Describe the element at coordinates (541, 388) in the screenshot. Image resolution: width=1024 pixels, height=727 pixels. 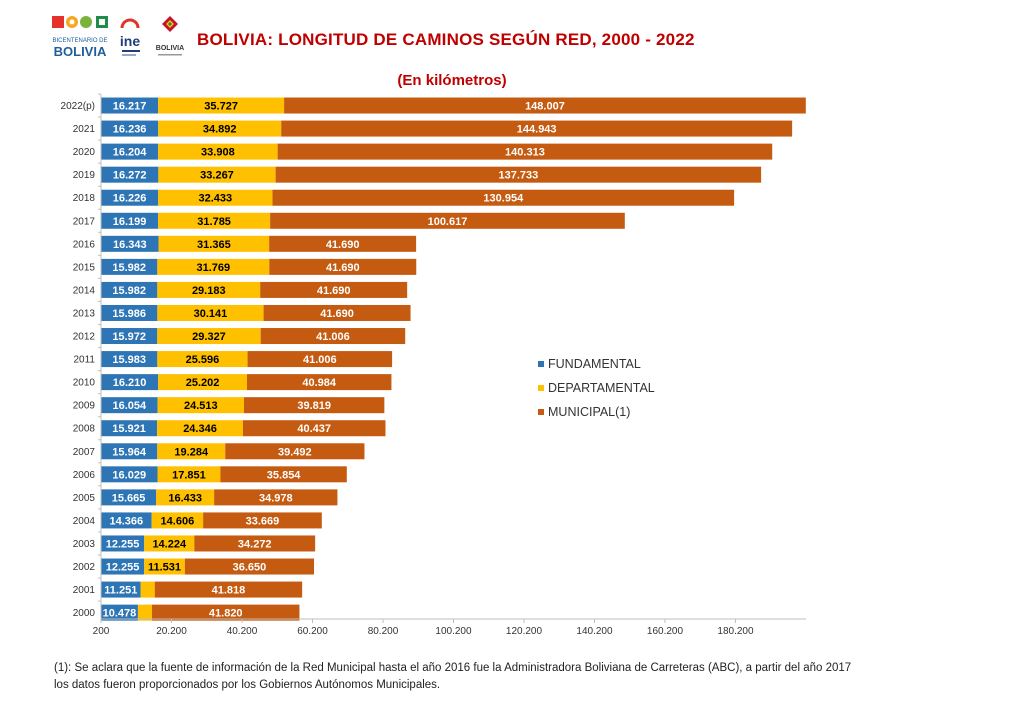
I see `legend-swatch-departamental` at that location.